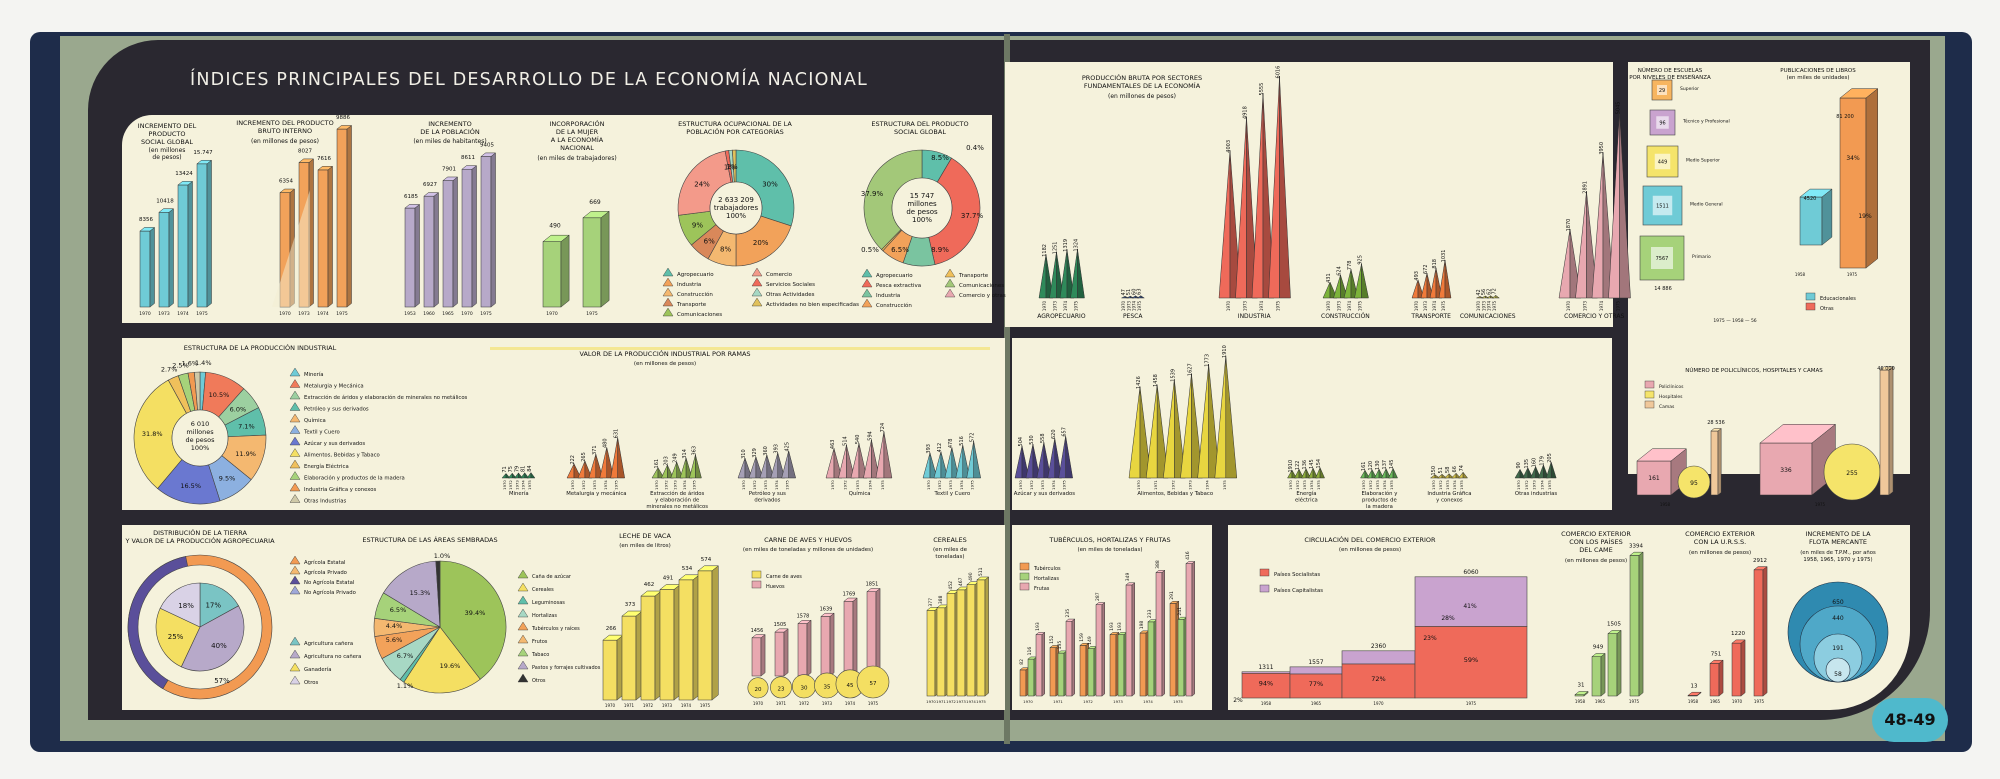  I want to click on data-label: 14 886, so click(1663, 289).